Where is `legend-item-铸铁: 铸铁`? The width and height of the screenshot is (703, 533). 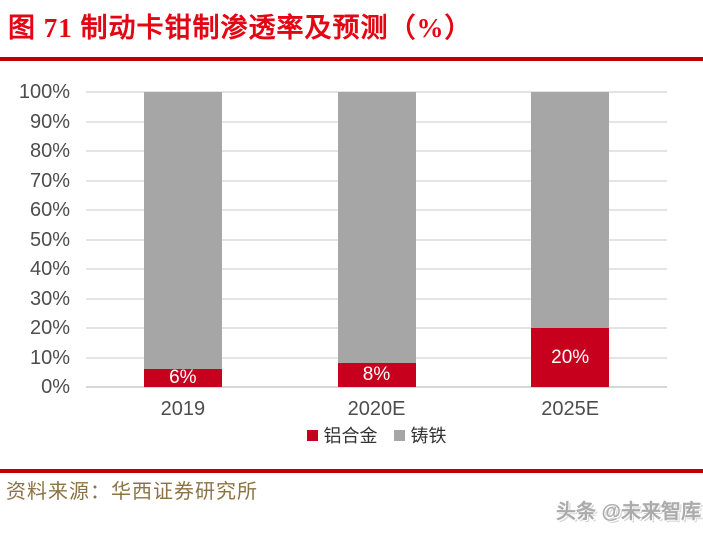
legend-item-铸铁: 铸铁 is located at coordinates (420, 435).